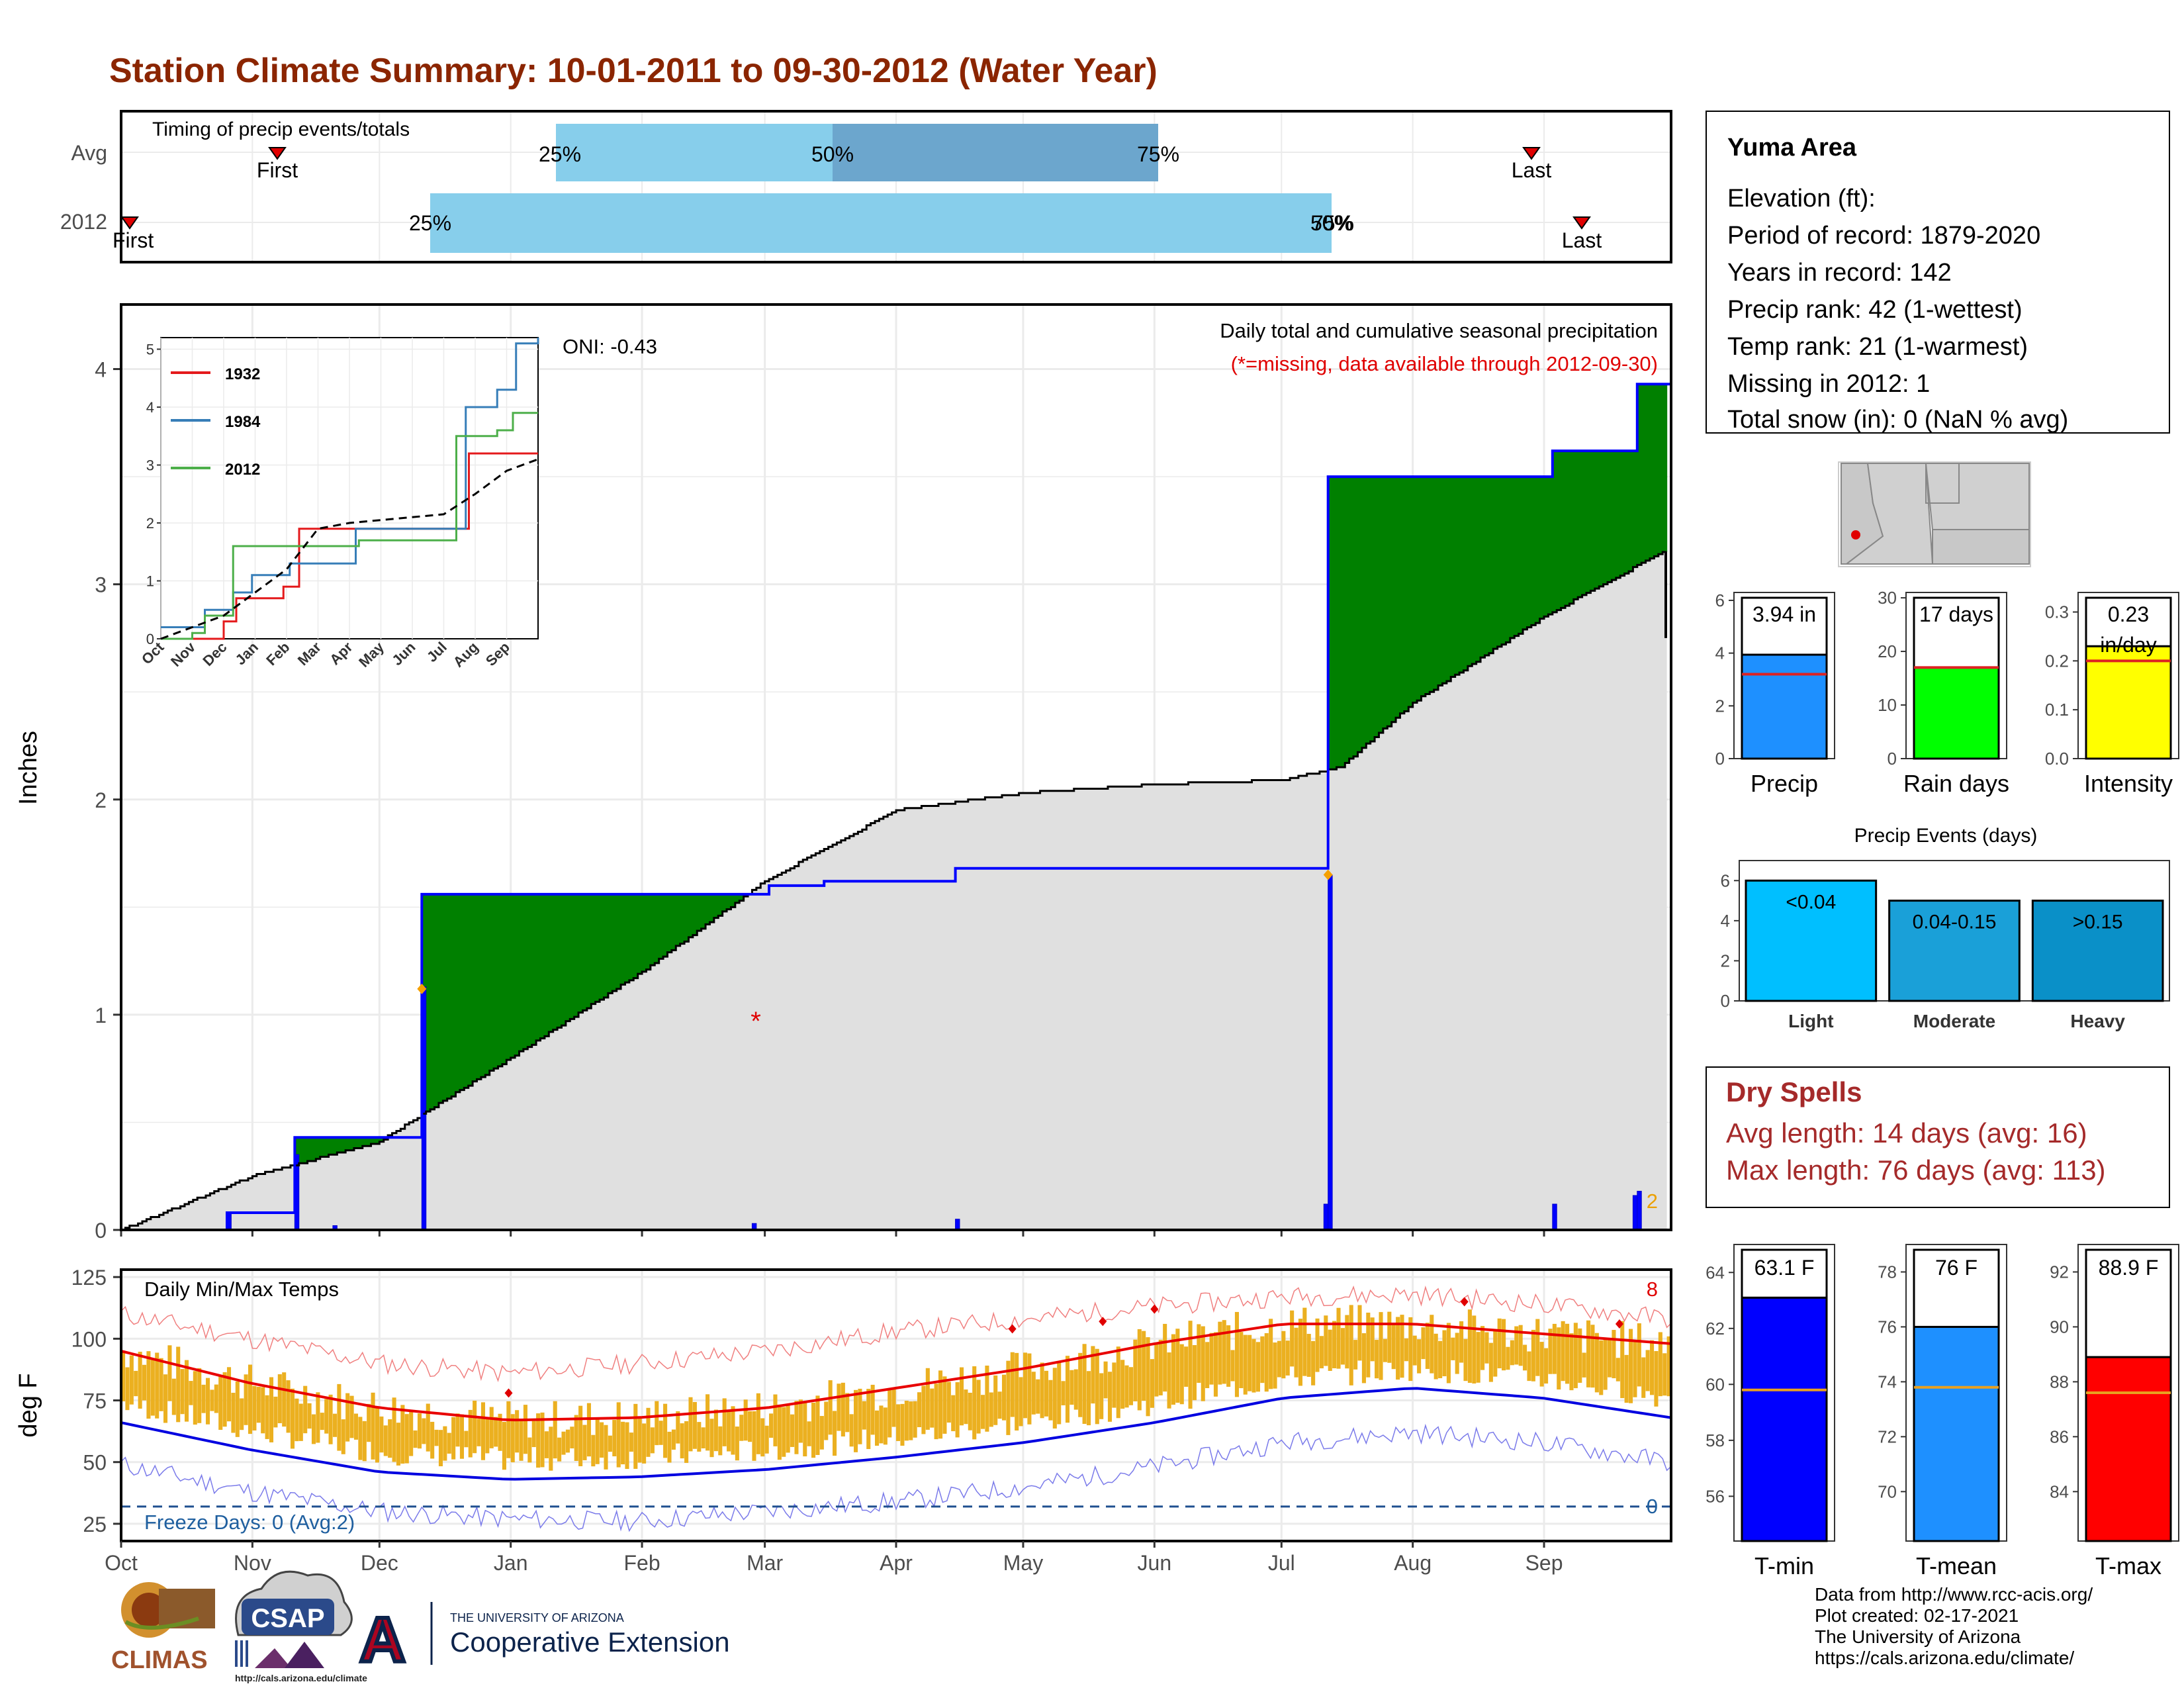 The width and height of the screenshot is (2184, 1688). What do you see at coordinates (896, 1334) in the screenshot?
I see `record-max-line` at bounding box center [896, 1334].